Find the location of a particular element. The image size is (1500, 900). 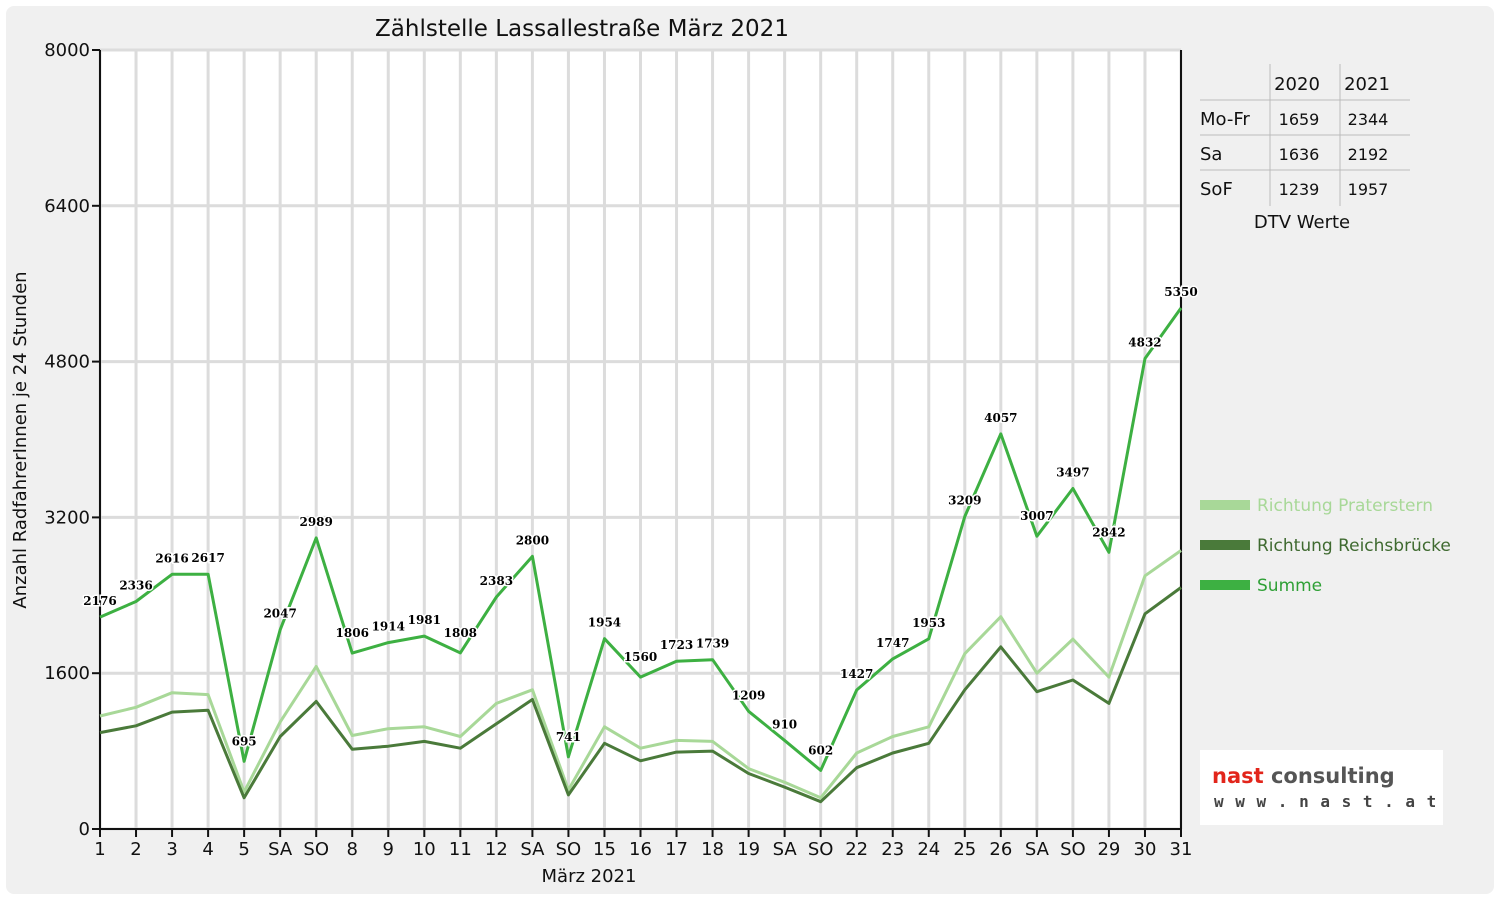

x-tick-label: 17 is located at coordinates (676, 849).